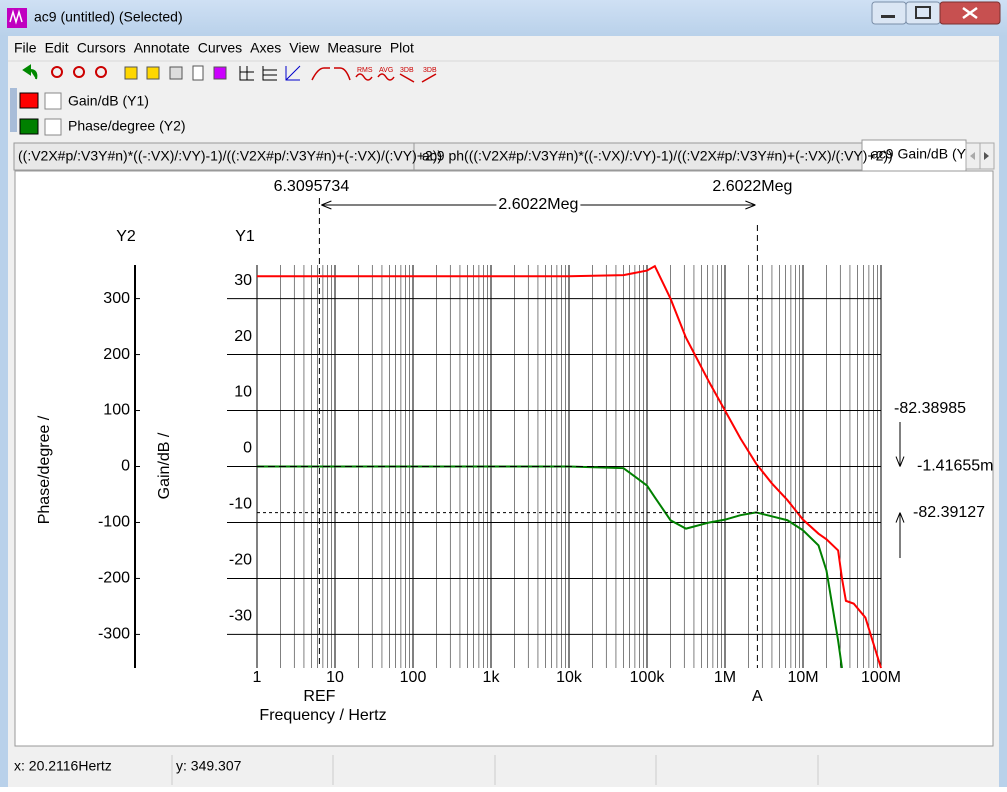 Image resolution: width=1007 pixels, height=792 pixels. I want to click on maximize-button, so click(923, 13).